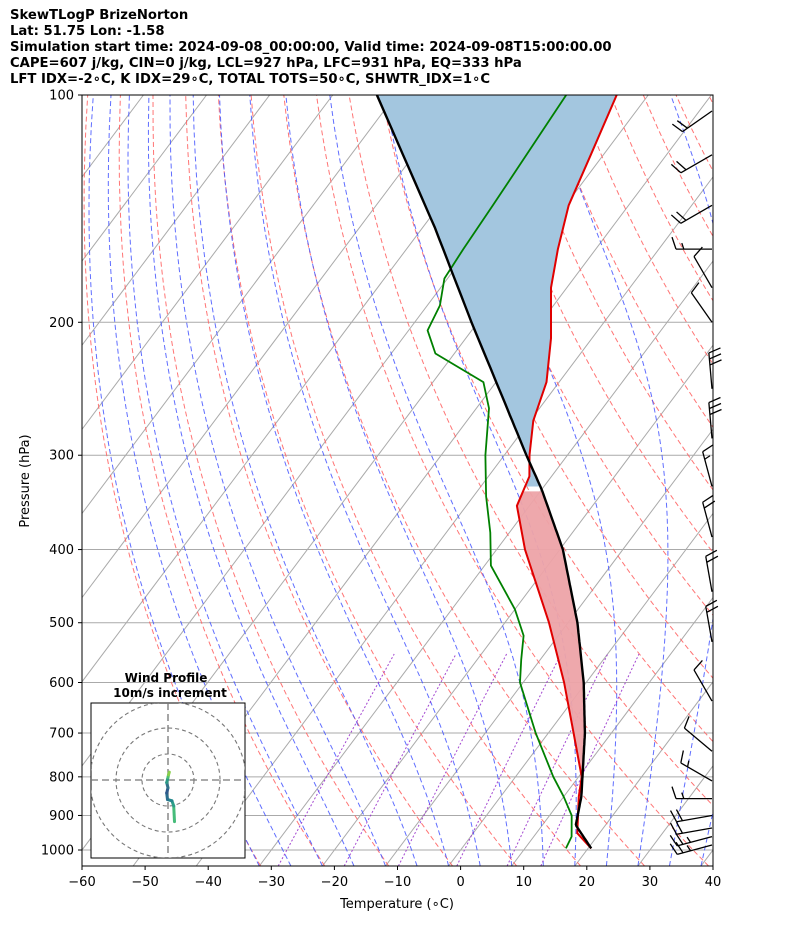 The image size is (794, 937). Describe the element at coordinates (61, 456) in the screenshot. I see `y-tick-label: 300` at that location.